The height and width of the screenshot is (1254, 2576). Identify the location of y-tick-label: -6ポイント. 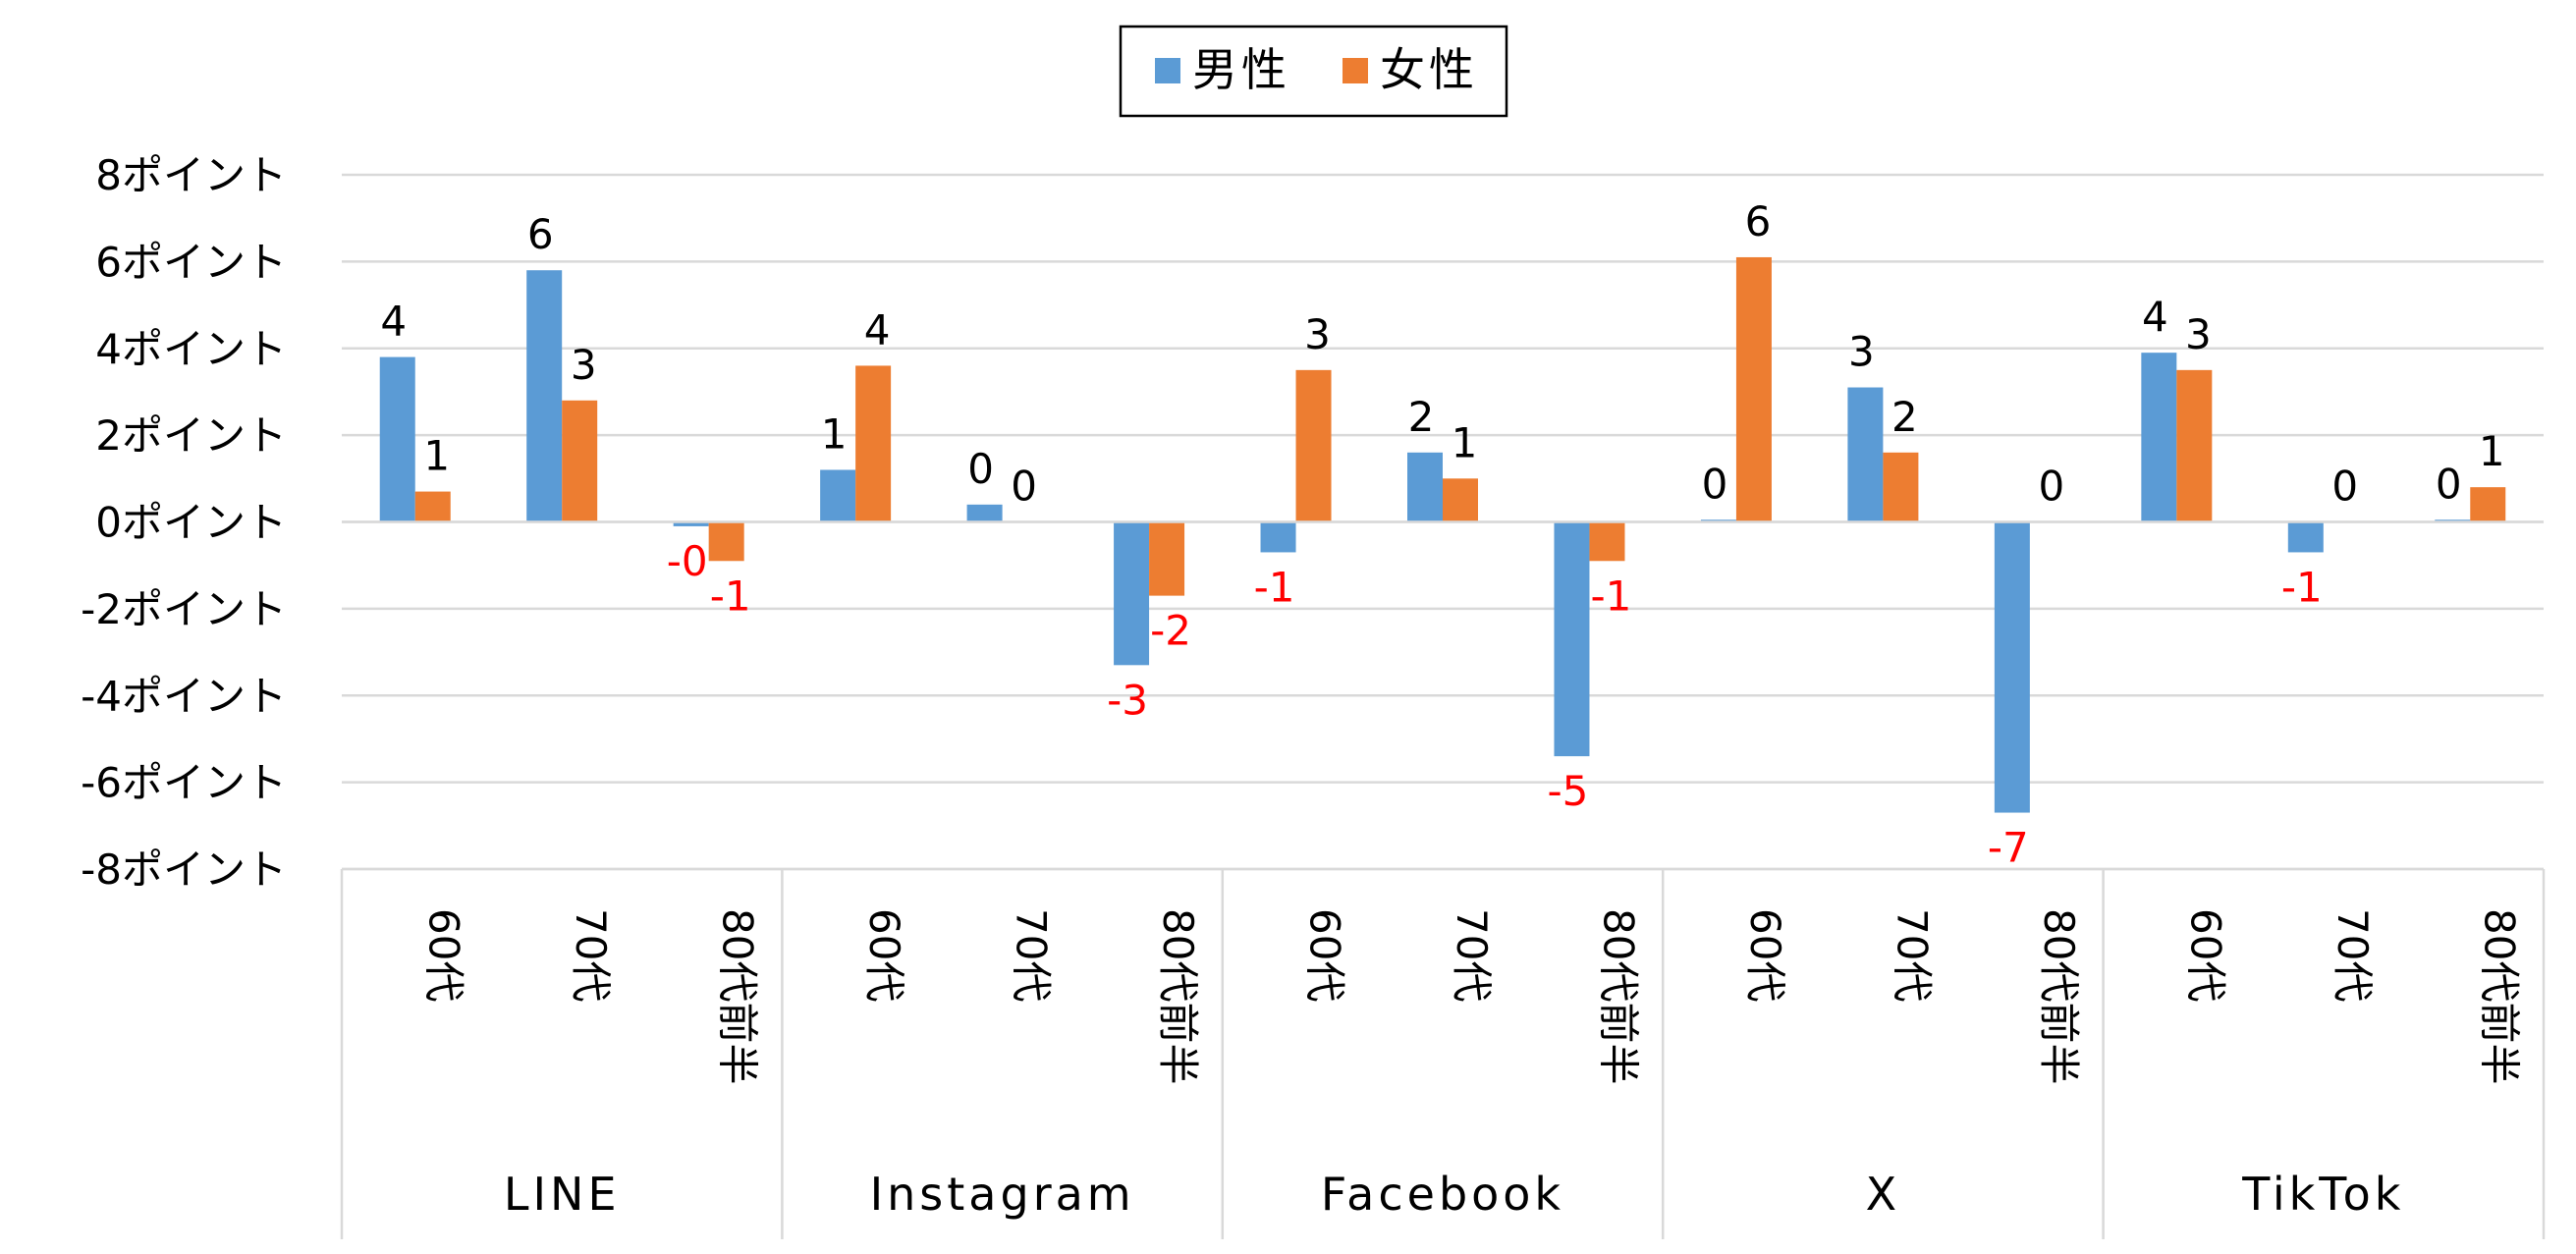
(184, 783).